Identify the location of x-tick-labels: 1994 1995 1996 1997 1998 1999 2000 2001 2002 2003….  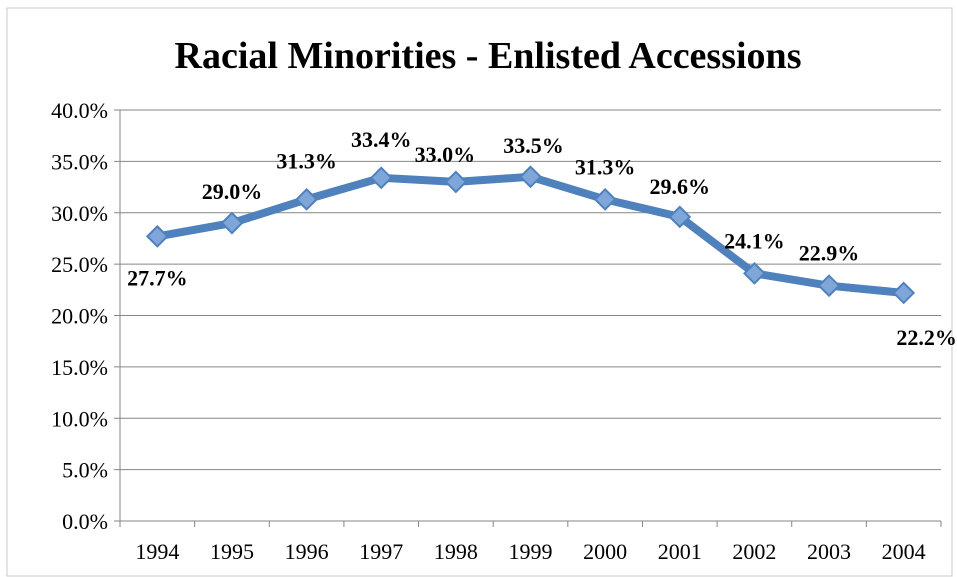
(530, 551).